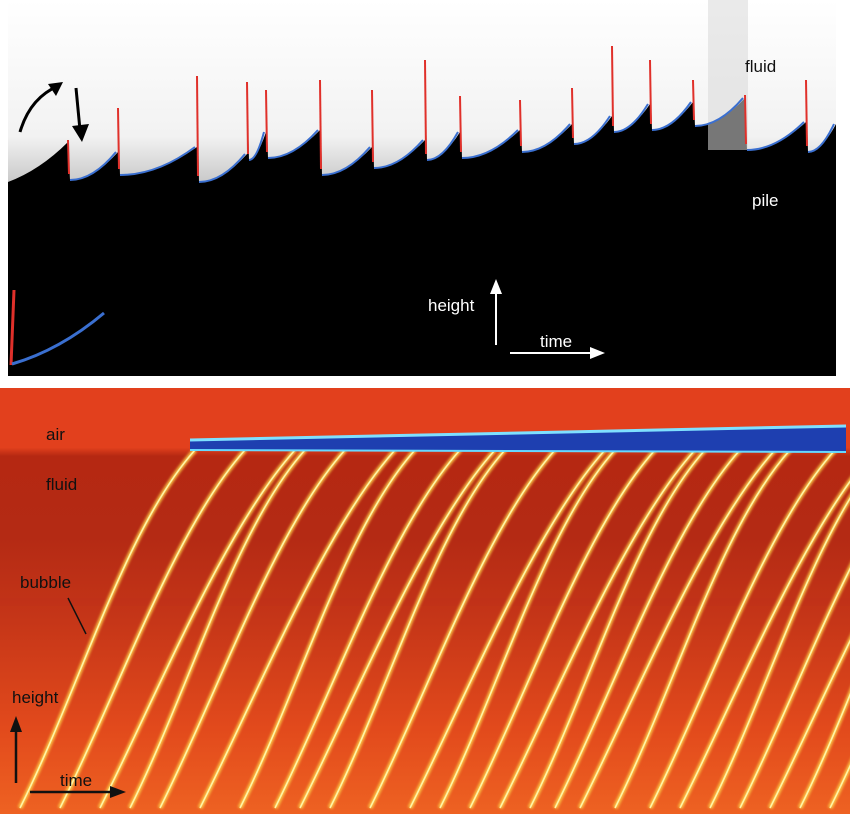 This screenshot has width=850, height=814. Describe the element at coordinates (58, 338) in the screenshot. I see `legend-blue-curve` at that location.